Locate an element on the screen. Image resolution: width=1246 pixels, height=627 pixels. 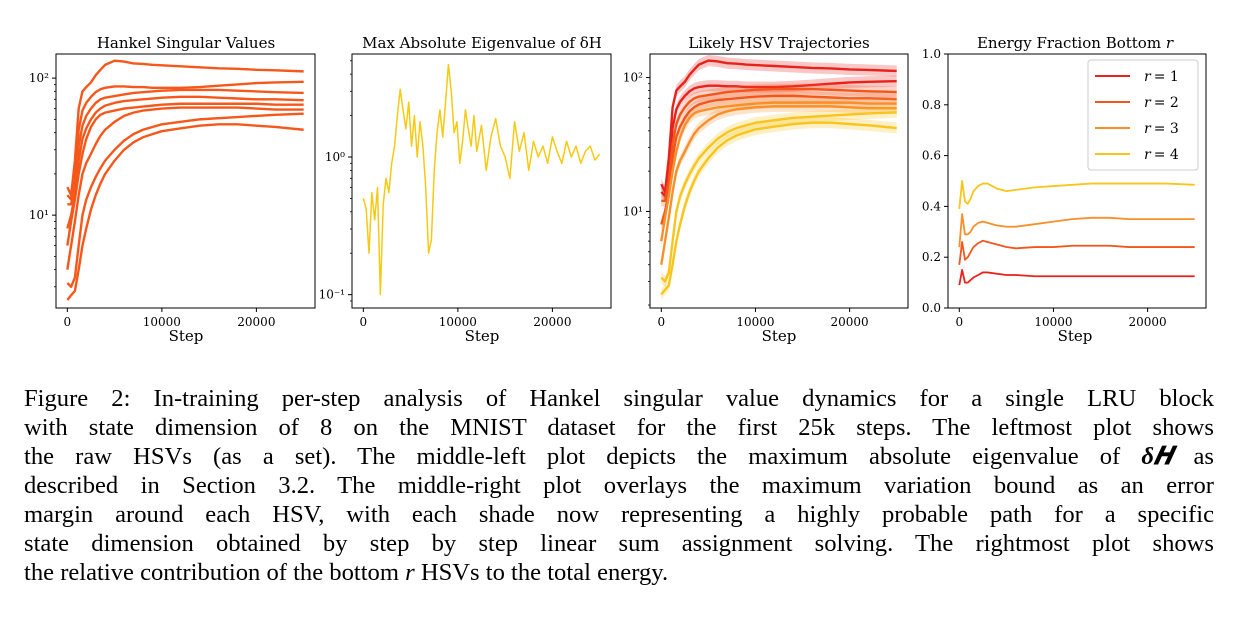
legend-label-r4: r = 4 is located at coordinates (1161, 155).